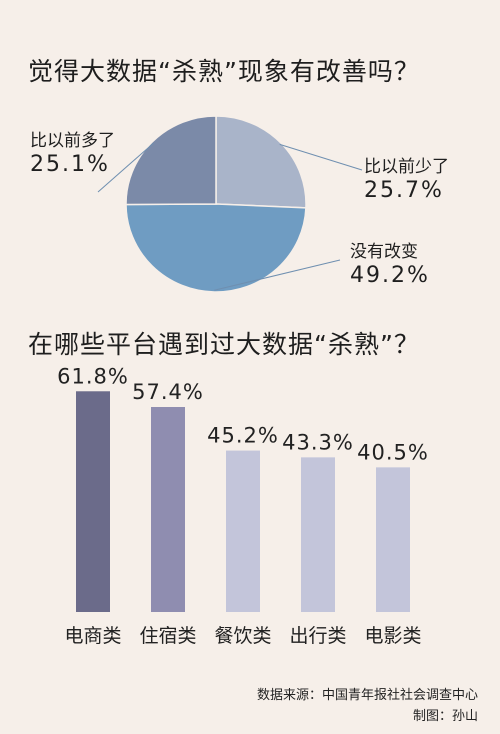 The width and height of the screenshot is (500, 734). I want to click on pie-slice-same, so click(216, 248).